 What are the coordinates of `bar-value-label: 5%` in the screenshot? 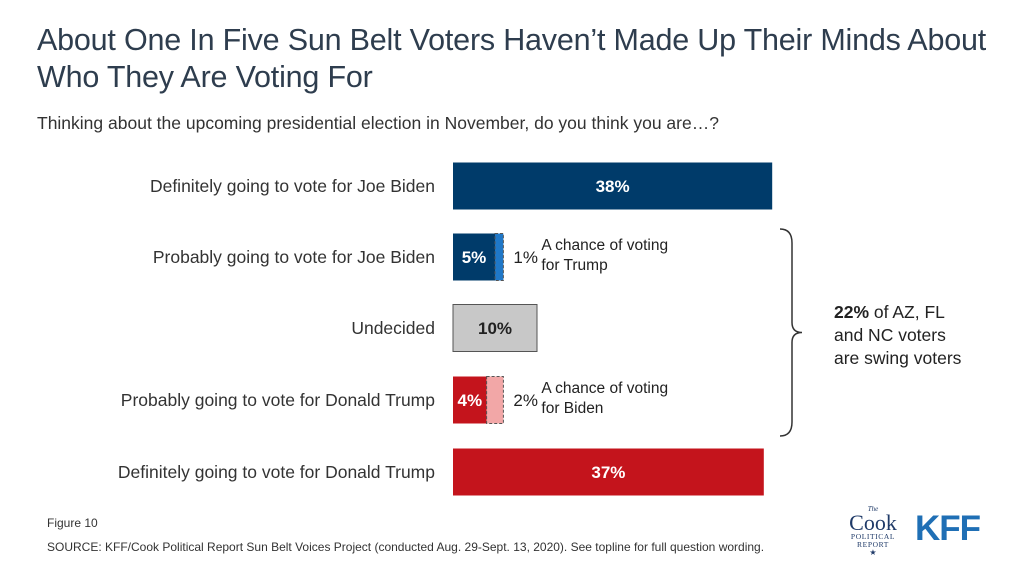 It's located at (474, 257).